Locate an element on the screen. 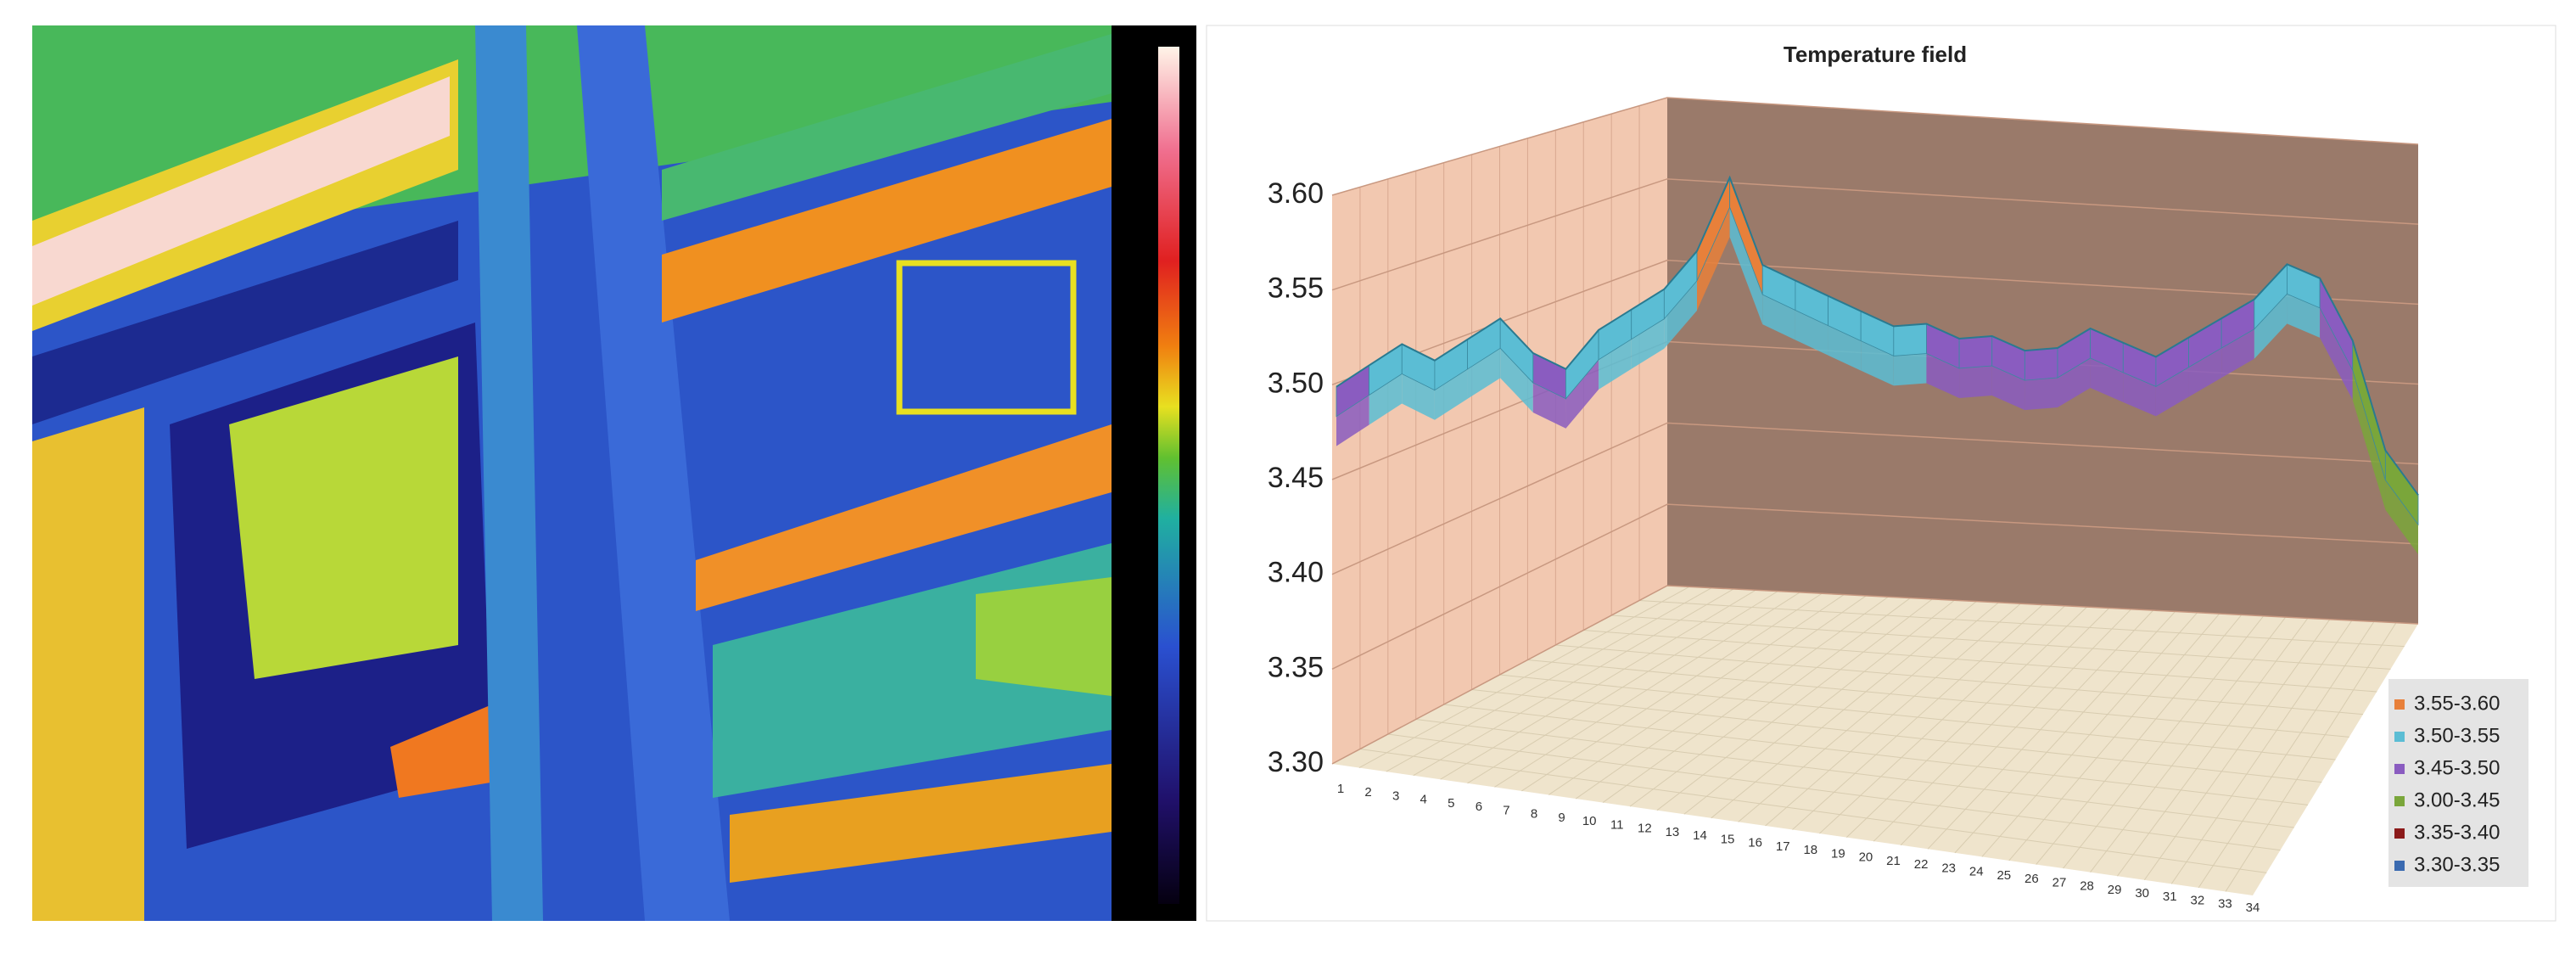  x-tick-label: 25 is located at coordinates (2004, 876).